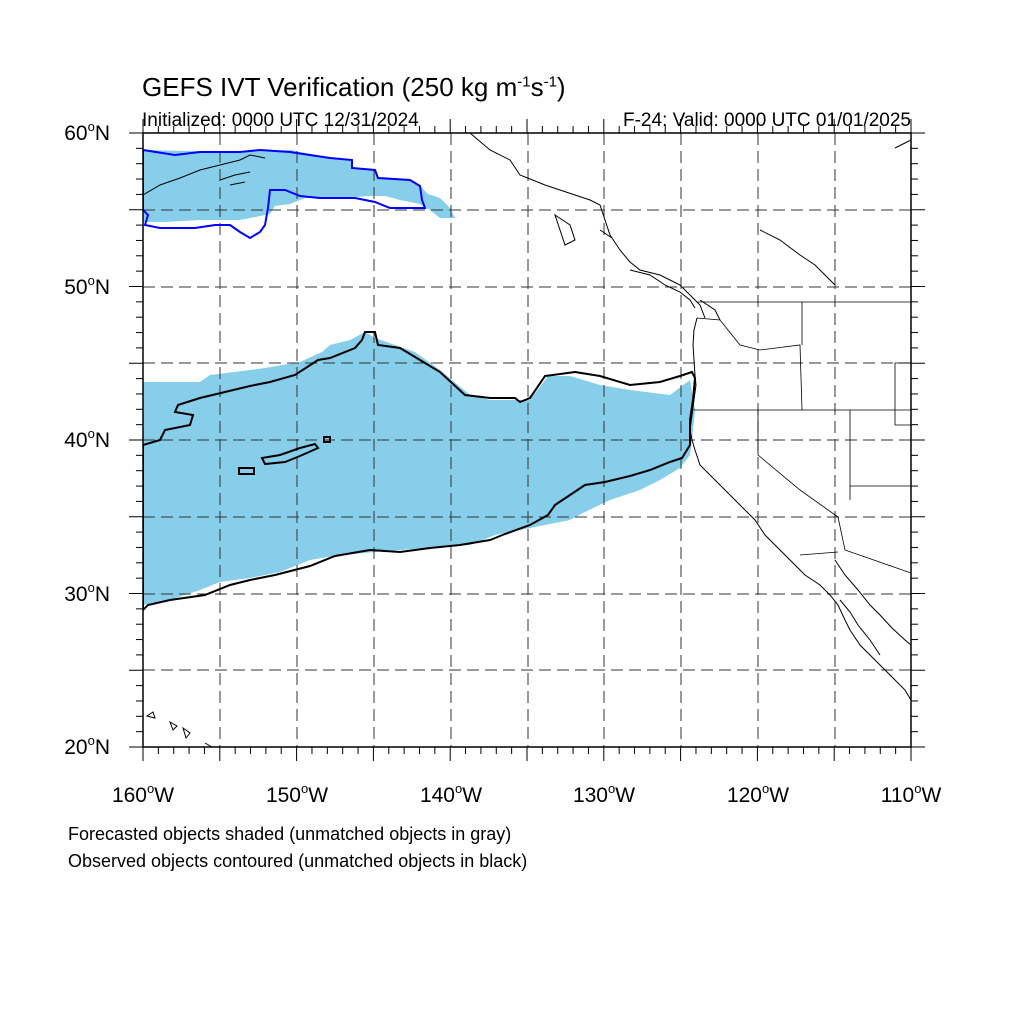  What do you see at coordinates (354, 87) in the screenshot?
I see `map-title: GEFS IVT Verification (250 kg m-1s-1)` at bounding box center [354, 87].